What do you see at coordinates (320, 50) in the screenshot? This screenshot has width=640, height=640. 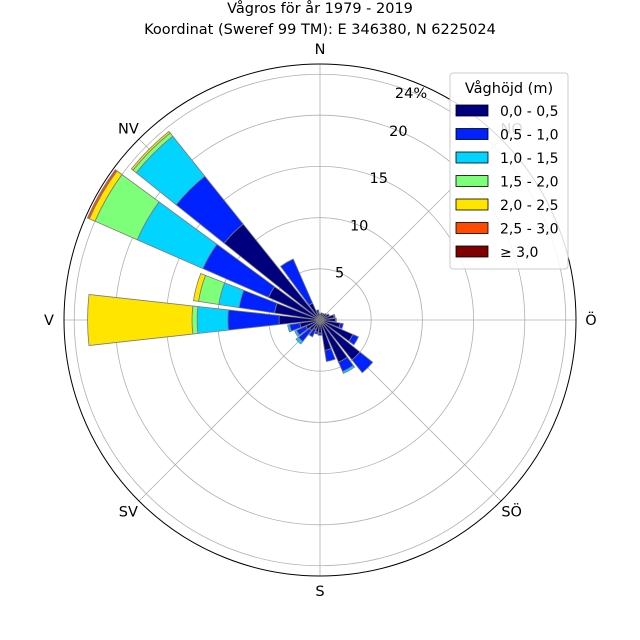 I see `direction-label: N` at bounding box center [320, 50].